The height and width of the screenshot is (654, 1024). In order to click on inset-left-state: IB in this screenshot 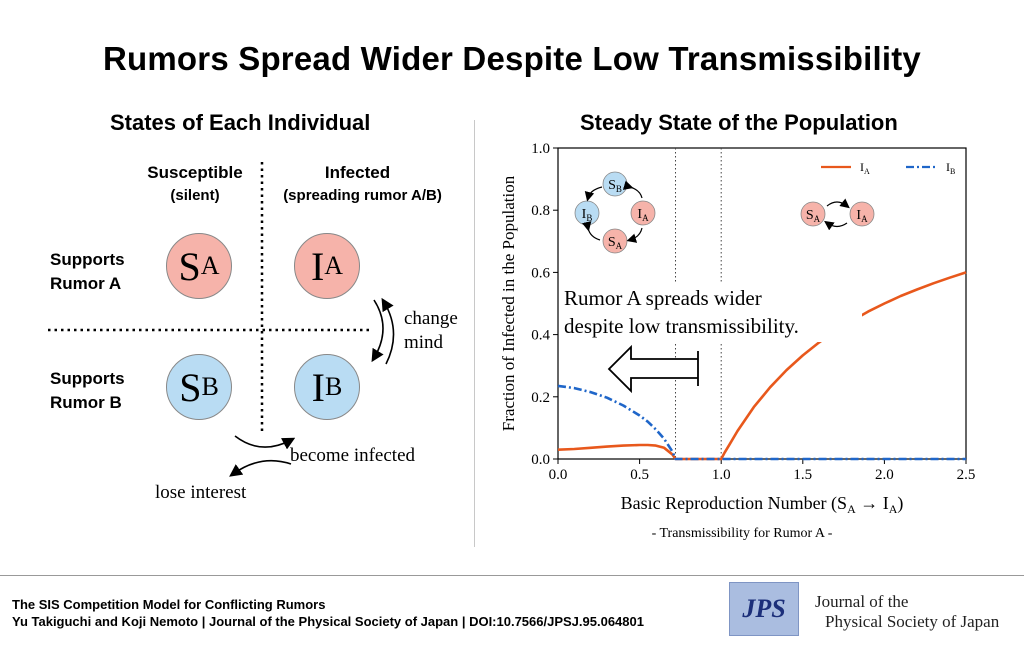, I will do `click(587, 215)`.